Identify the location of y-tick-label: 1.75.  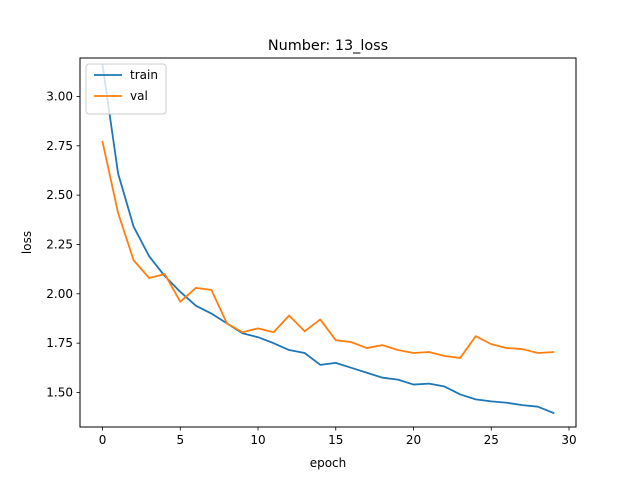
(59, 343).